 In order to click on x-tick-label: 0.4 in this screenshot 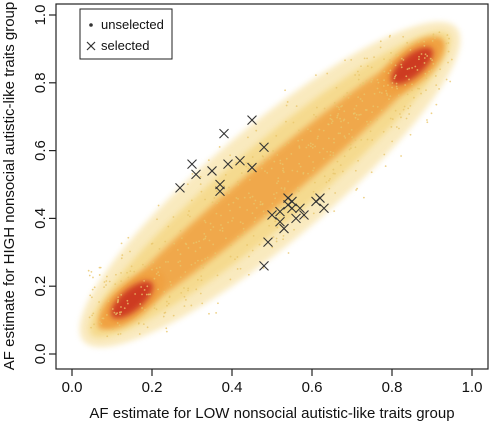, I will do `click(232, 387)`.